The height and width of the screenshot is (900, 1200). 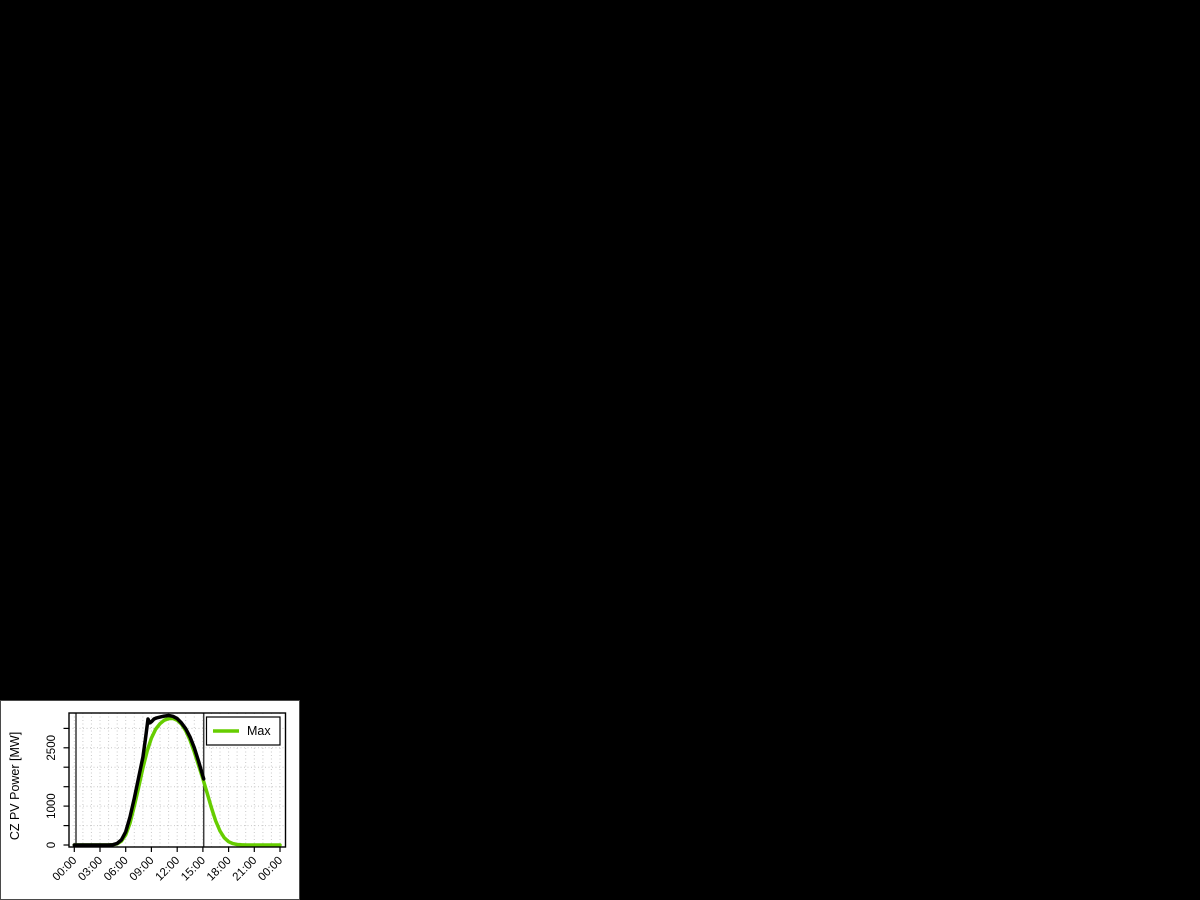 I want to click on x-tick-label: 03:00, so click(x=90, y=869).